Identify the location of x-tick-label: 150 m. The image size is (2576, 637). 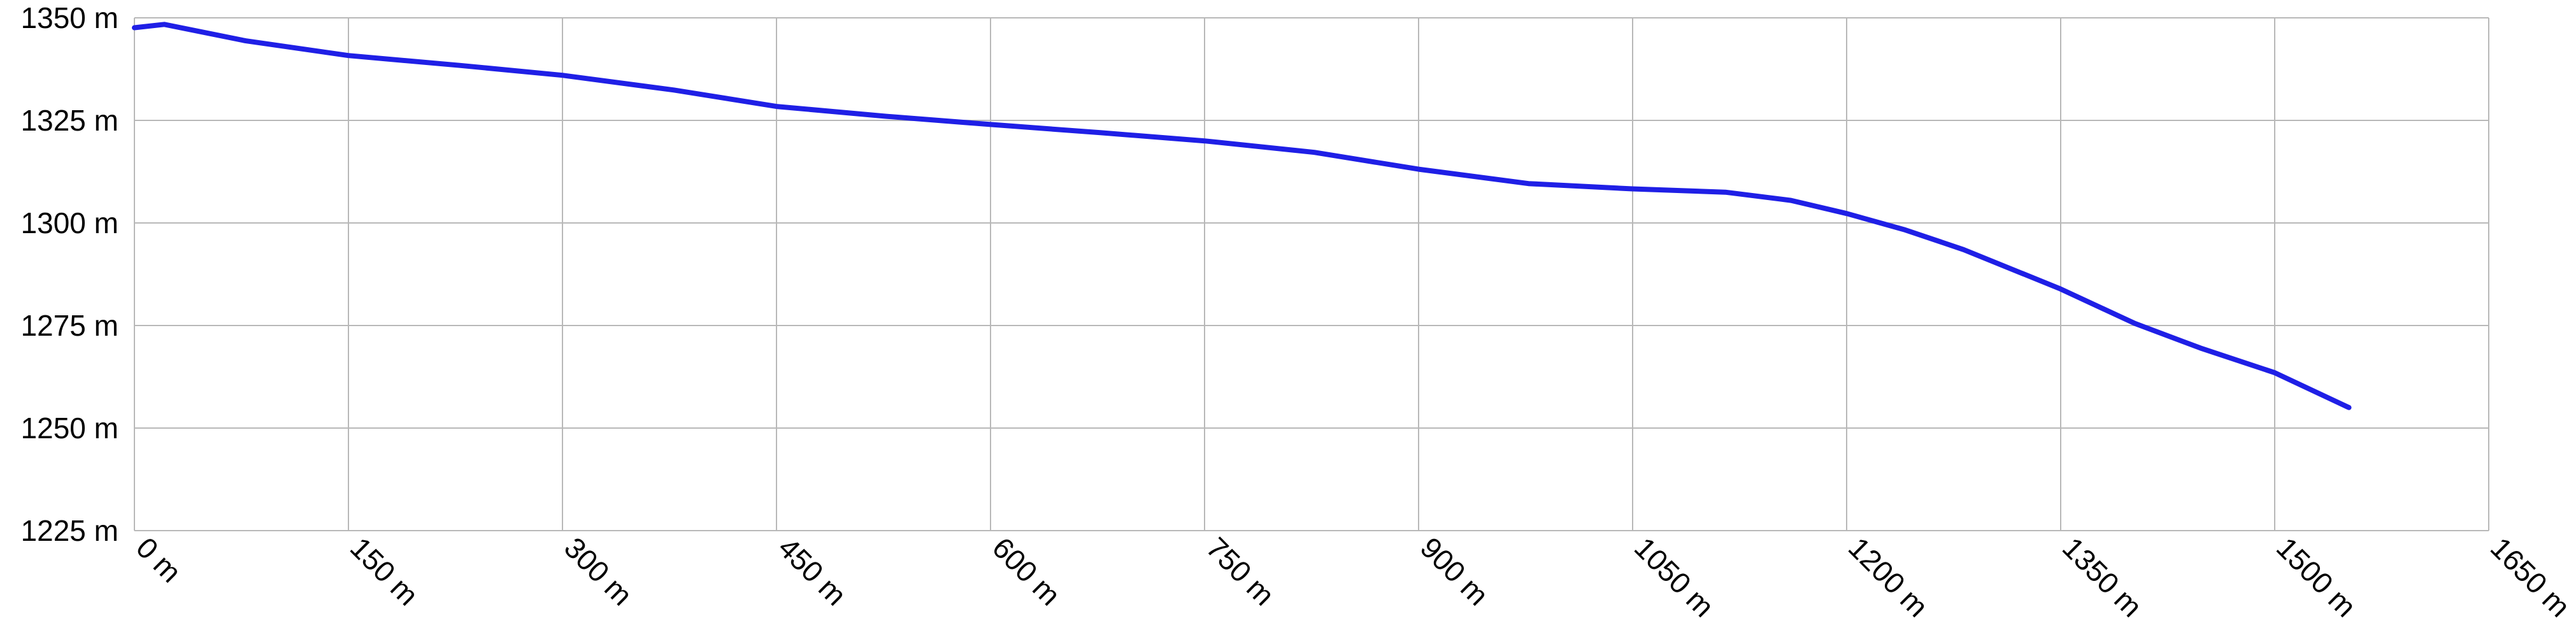
(384, 571).